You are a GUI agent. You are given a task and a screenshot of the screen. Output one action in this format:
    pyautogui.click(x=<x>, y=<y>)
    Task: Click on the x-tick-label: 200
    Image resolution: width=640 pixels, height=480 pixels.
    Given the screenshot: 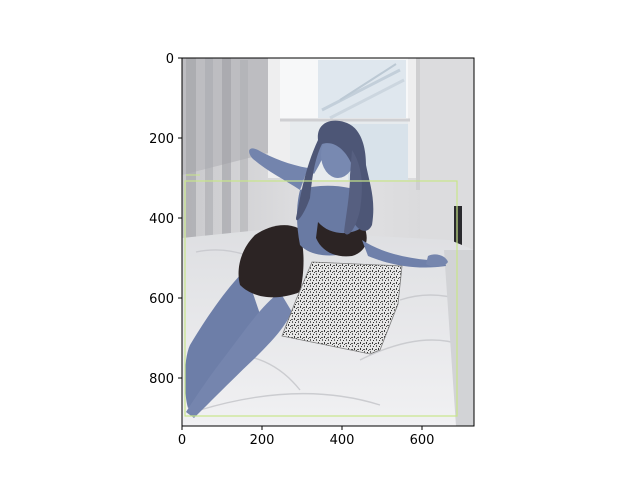 What is the action you would take?
    pyautogui.click(x=262, y=440)
    